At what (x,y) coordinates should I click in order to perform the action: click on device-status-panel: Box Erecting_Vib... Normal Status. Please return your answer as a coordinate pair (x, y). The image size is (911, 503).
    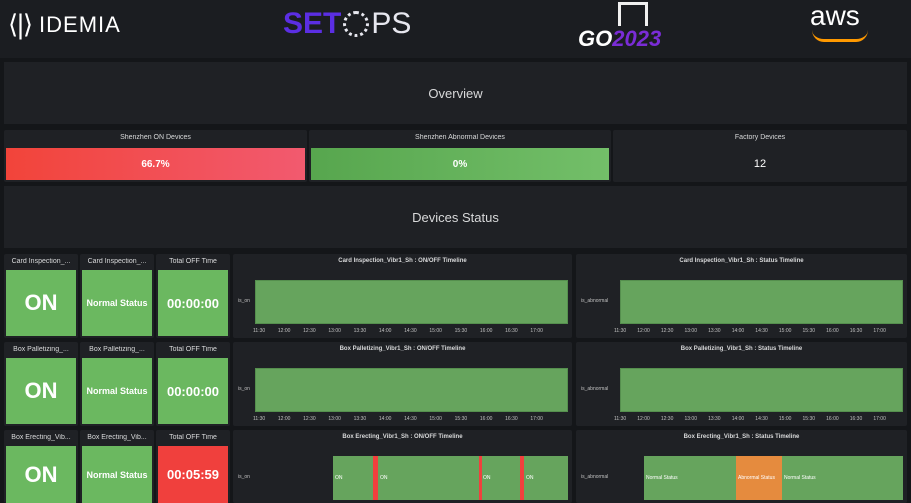
    Looking at the image, I should click on (117, 466).